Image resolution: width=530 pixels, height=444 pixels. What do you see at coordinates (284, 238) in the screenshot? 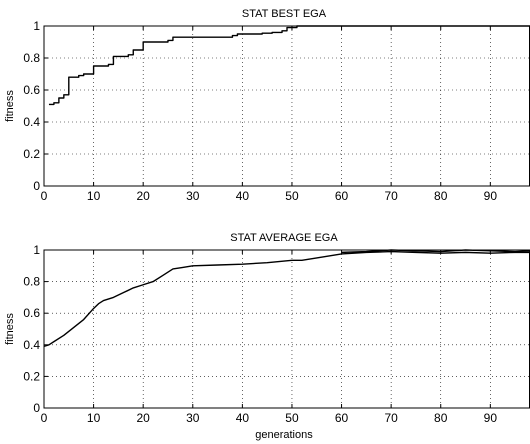
I see `chart-title: STAT AVERAGE EGA` at bounding box center [284, 238].